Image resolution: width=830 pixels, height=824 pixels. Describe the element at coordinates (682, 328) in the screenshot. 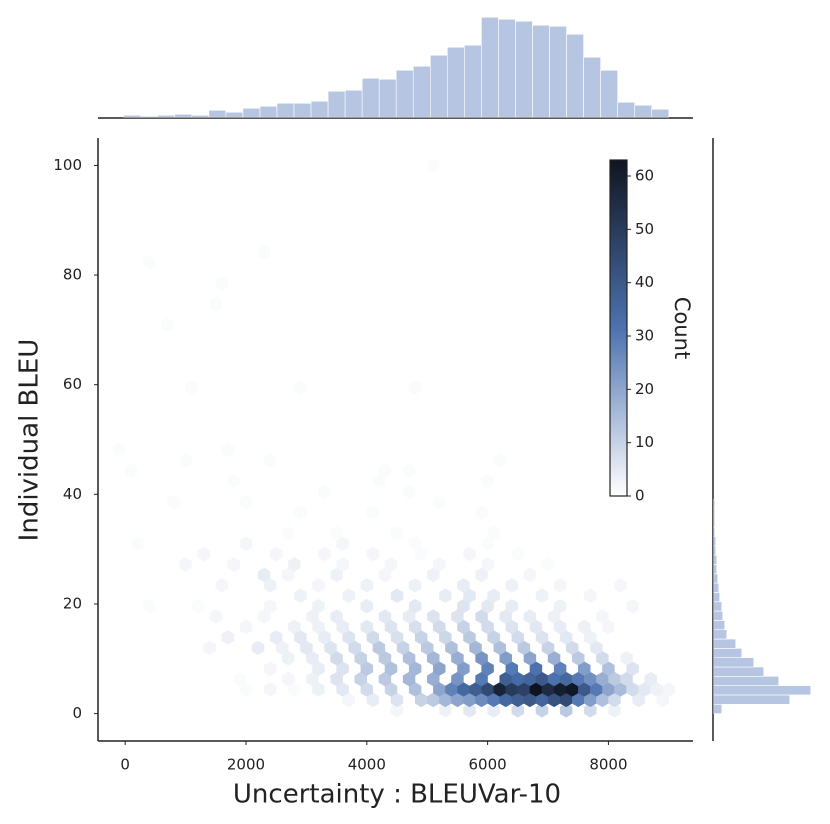

I see `colorbar-label: Count` at that location.